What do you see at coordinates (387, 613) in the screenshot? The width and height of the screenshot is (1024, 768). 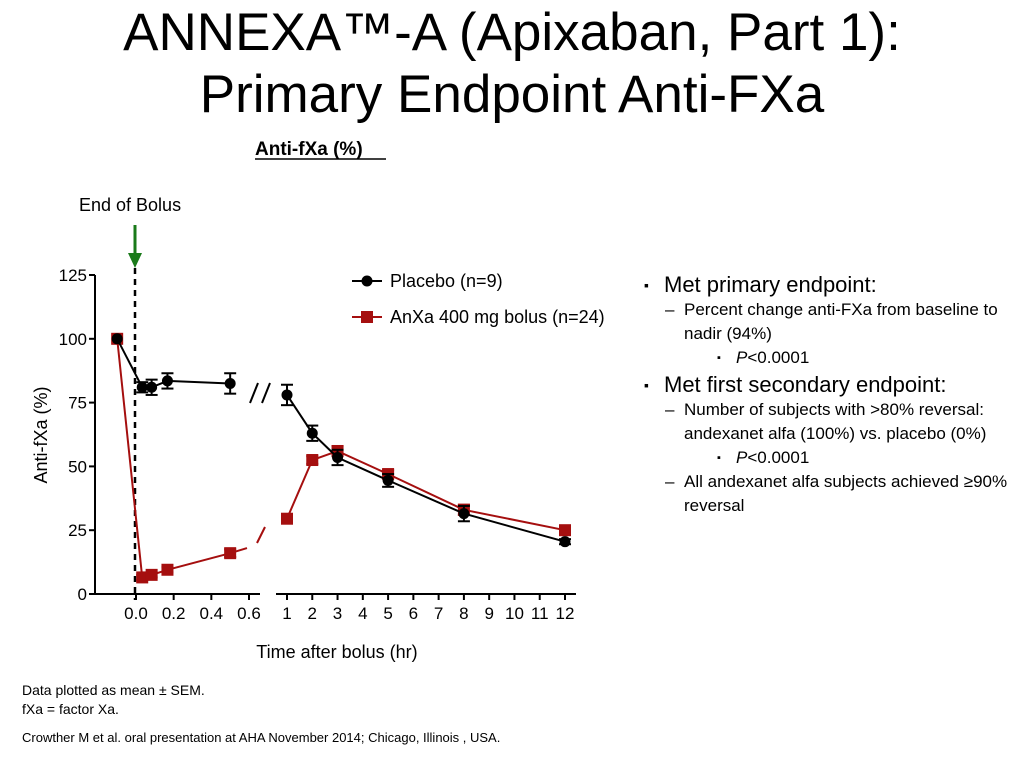 I see `x-tick-label: 5` at bounding box center [387, 613].